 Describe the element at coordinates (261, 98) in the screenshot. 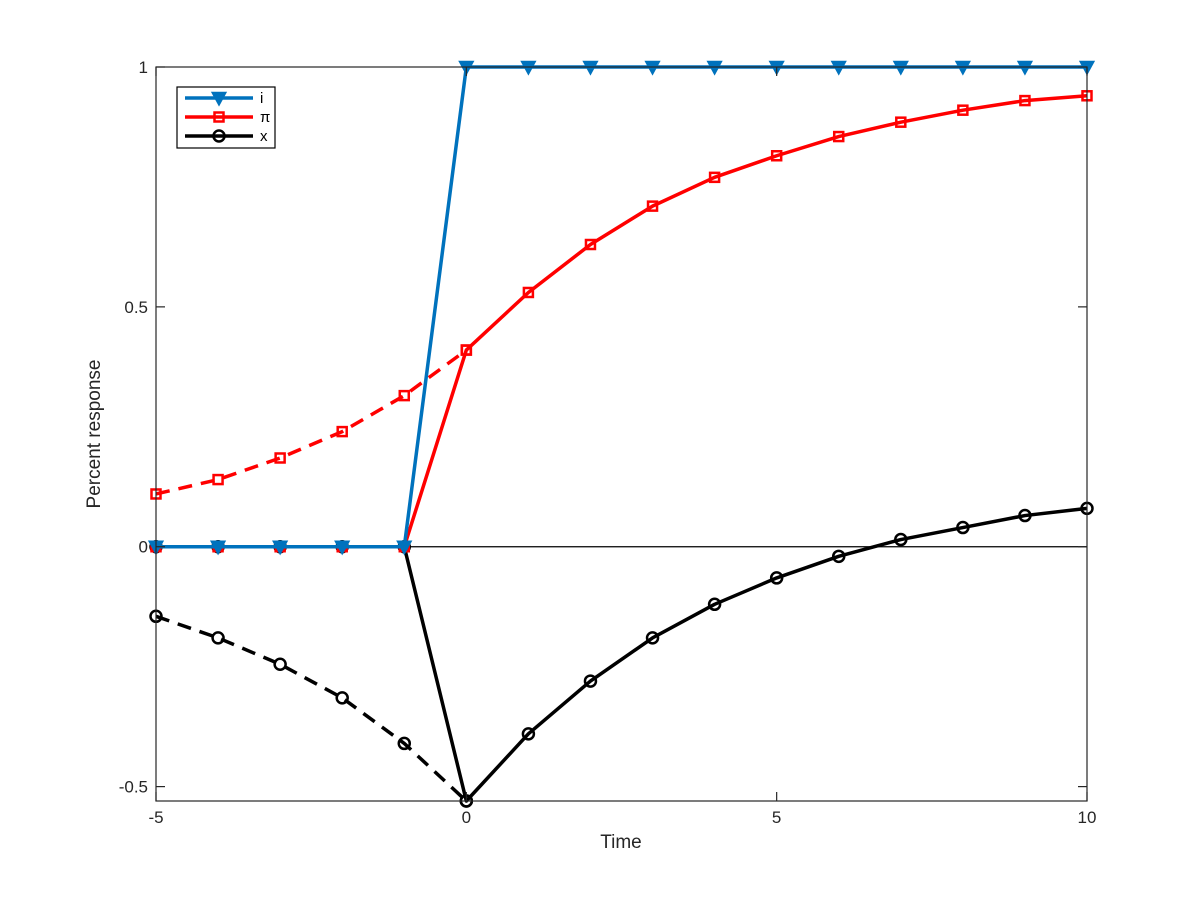

I see `legend-label: i` at that location.